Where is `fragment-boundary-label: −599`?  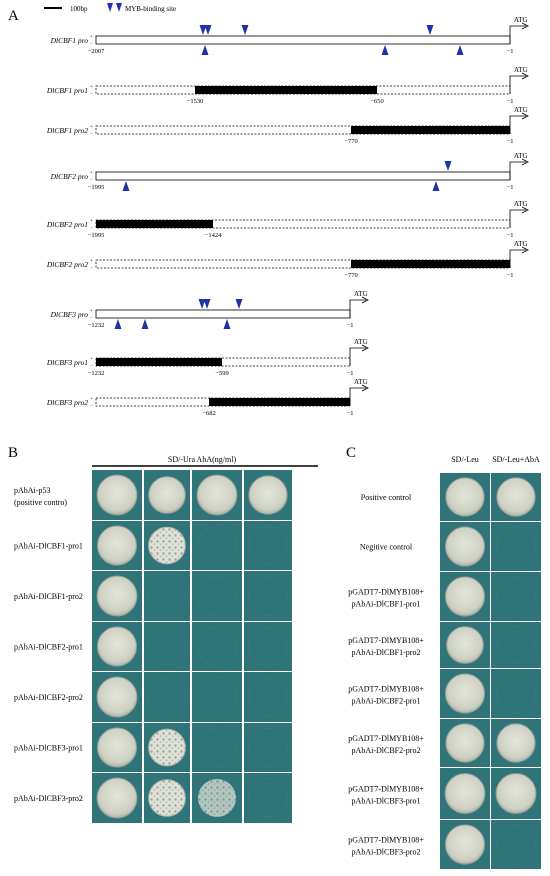
fragment-boundary-label: −599 is located at coordinates (221, 373).